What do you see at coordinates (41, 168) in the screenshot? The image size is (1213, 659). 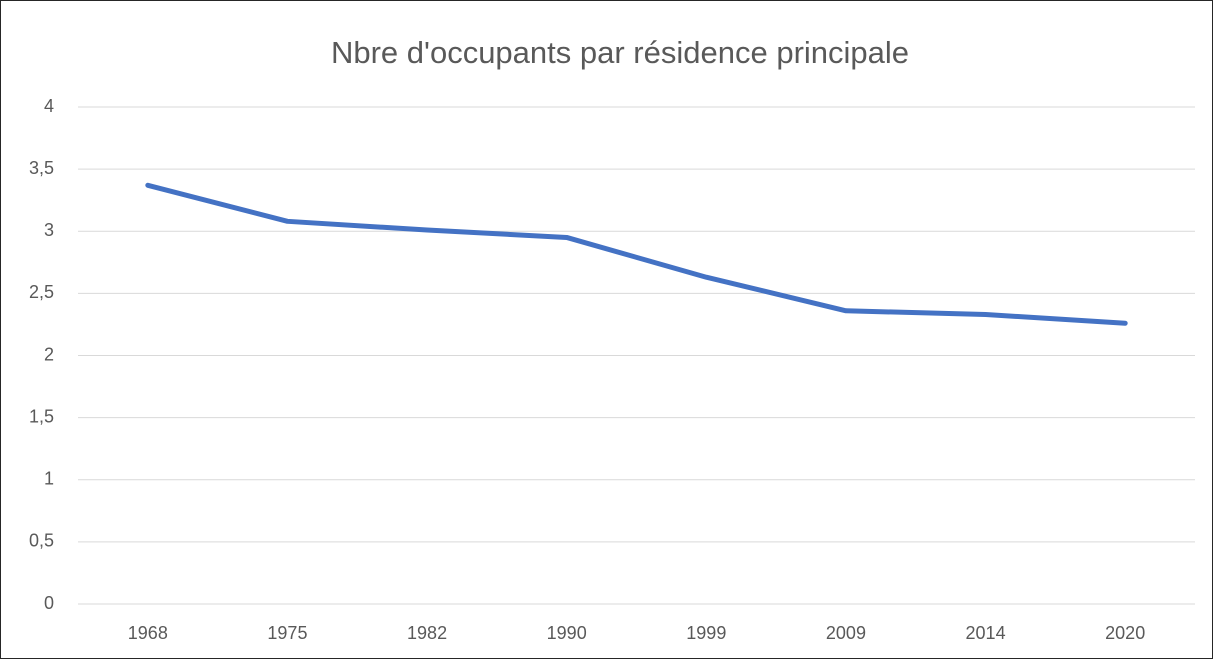 I see `y-tick-label: 3,5` at bounding box center [41, 168].